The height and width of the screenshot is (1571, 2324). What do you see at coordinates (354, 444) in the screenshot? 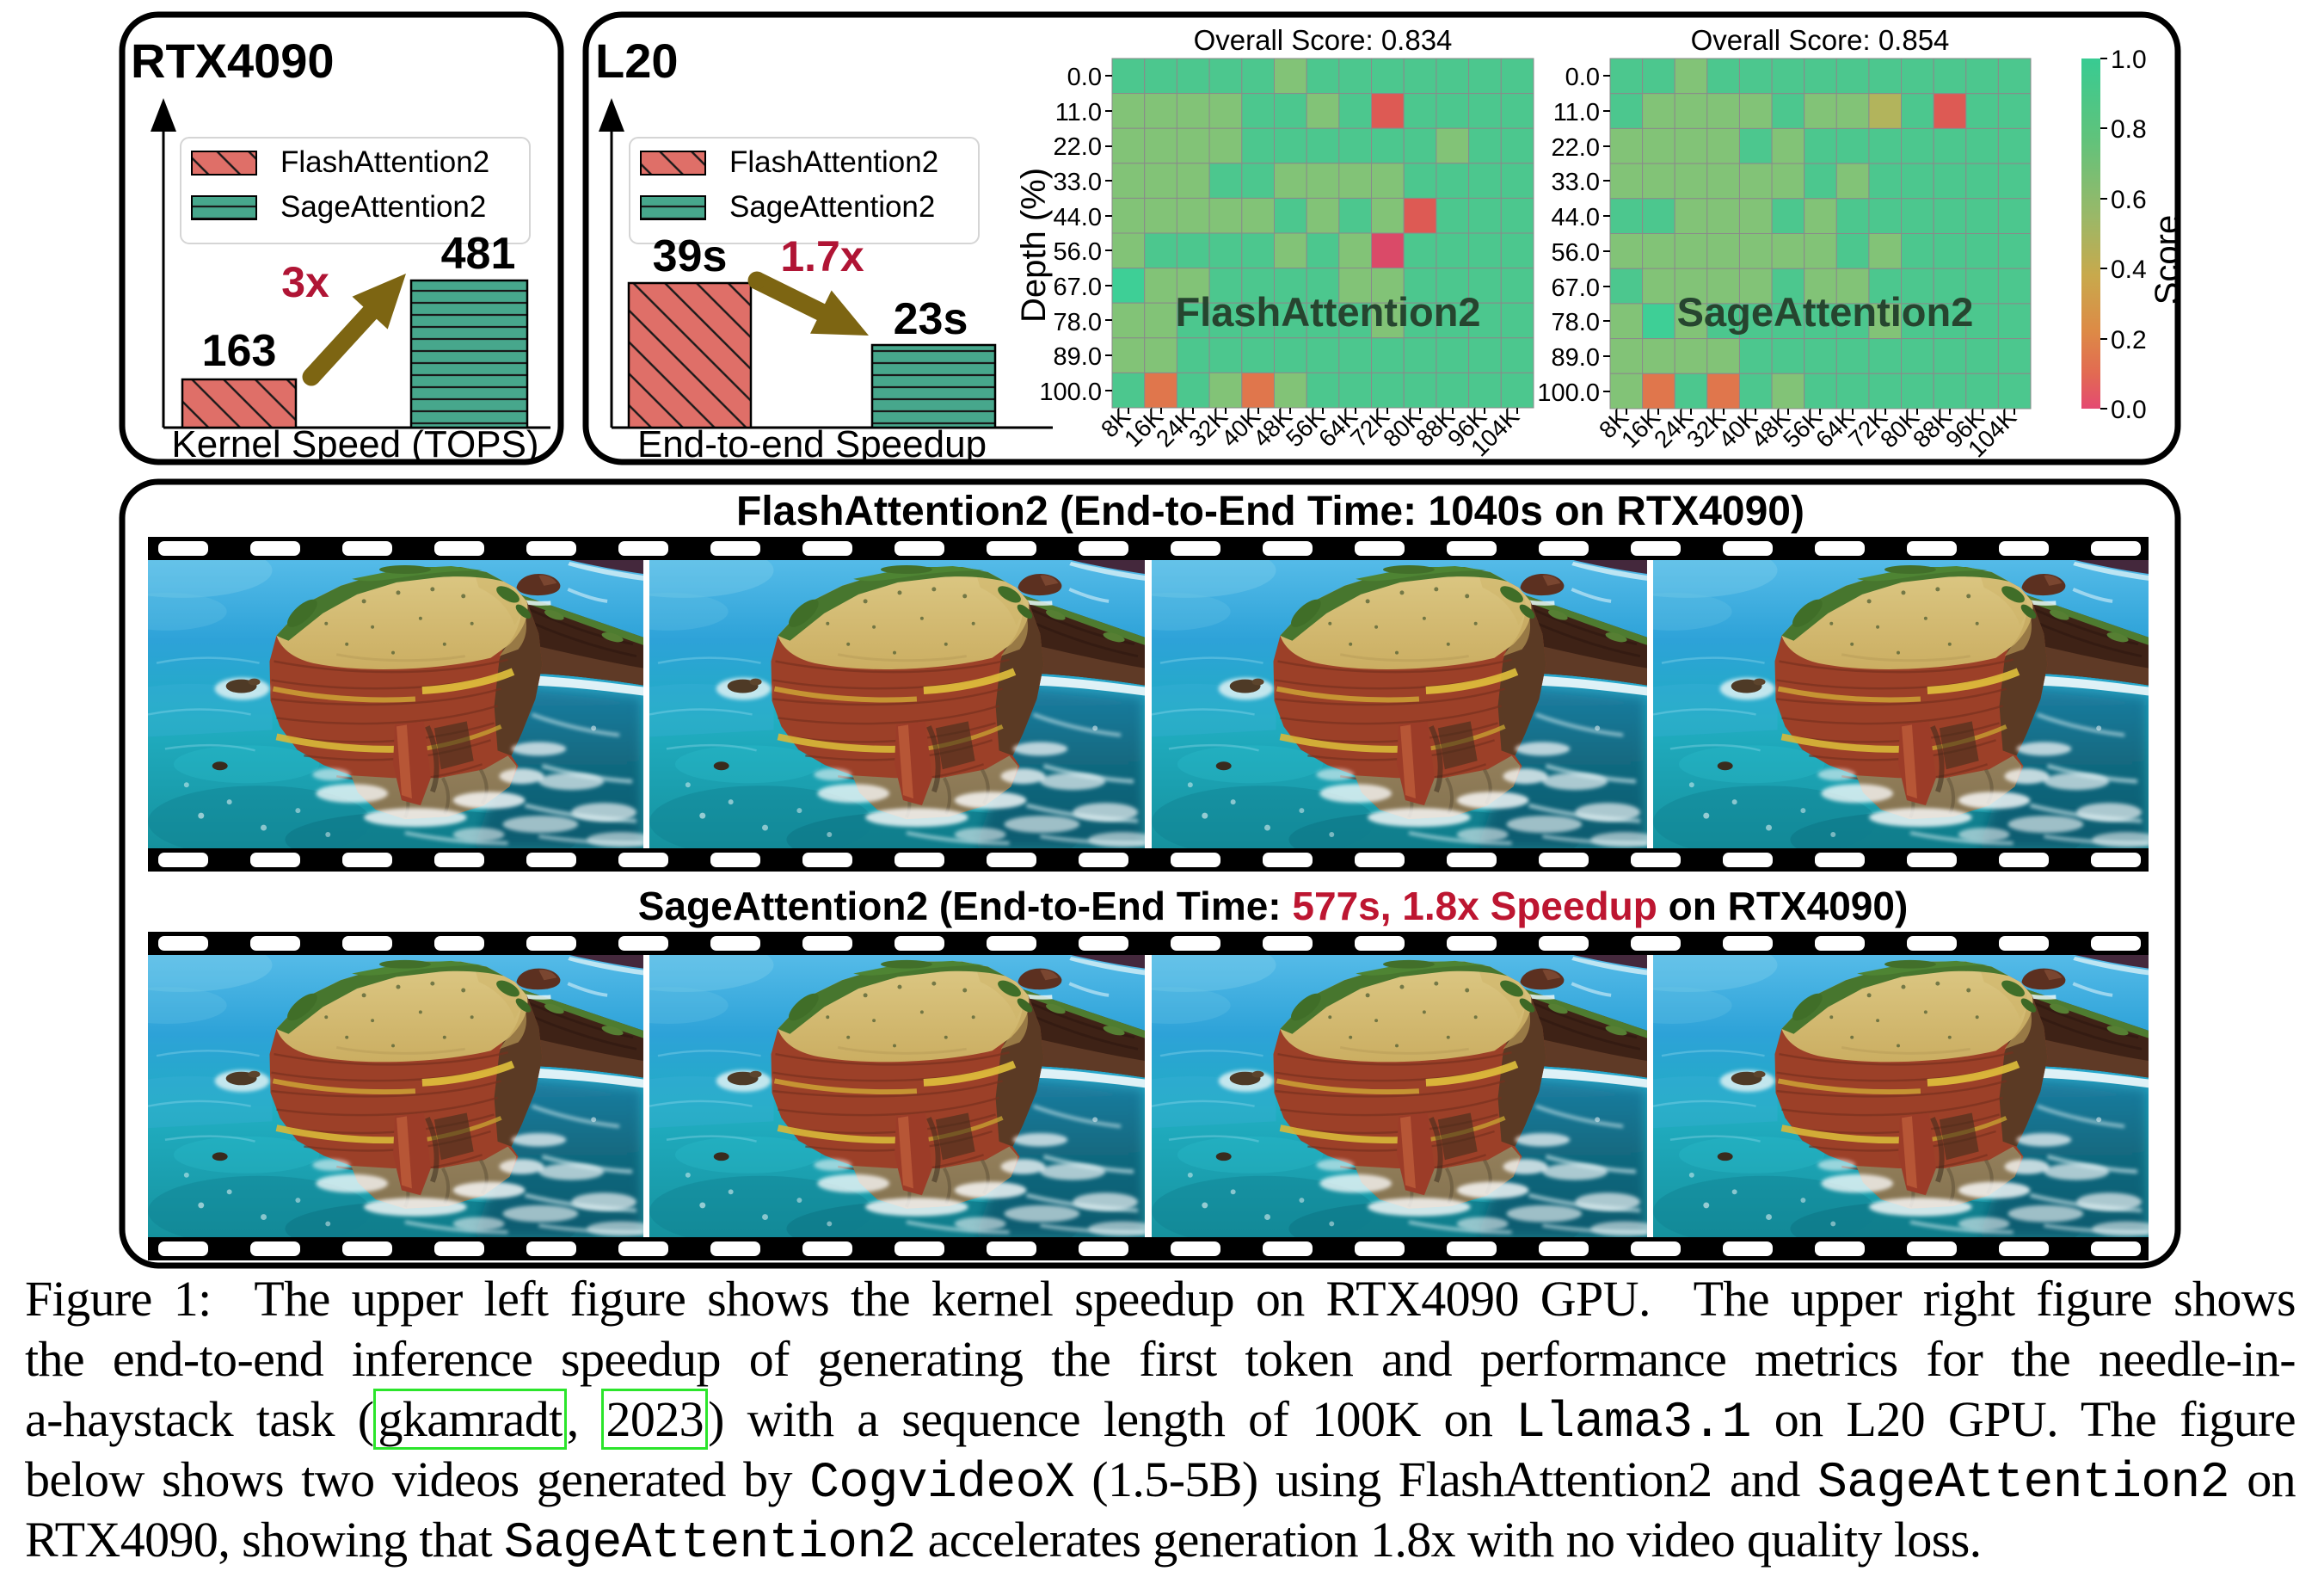
I see `svg-text: Kernel Speed (TOPS)` at bounding box center [354, 444].